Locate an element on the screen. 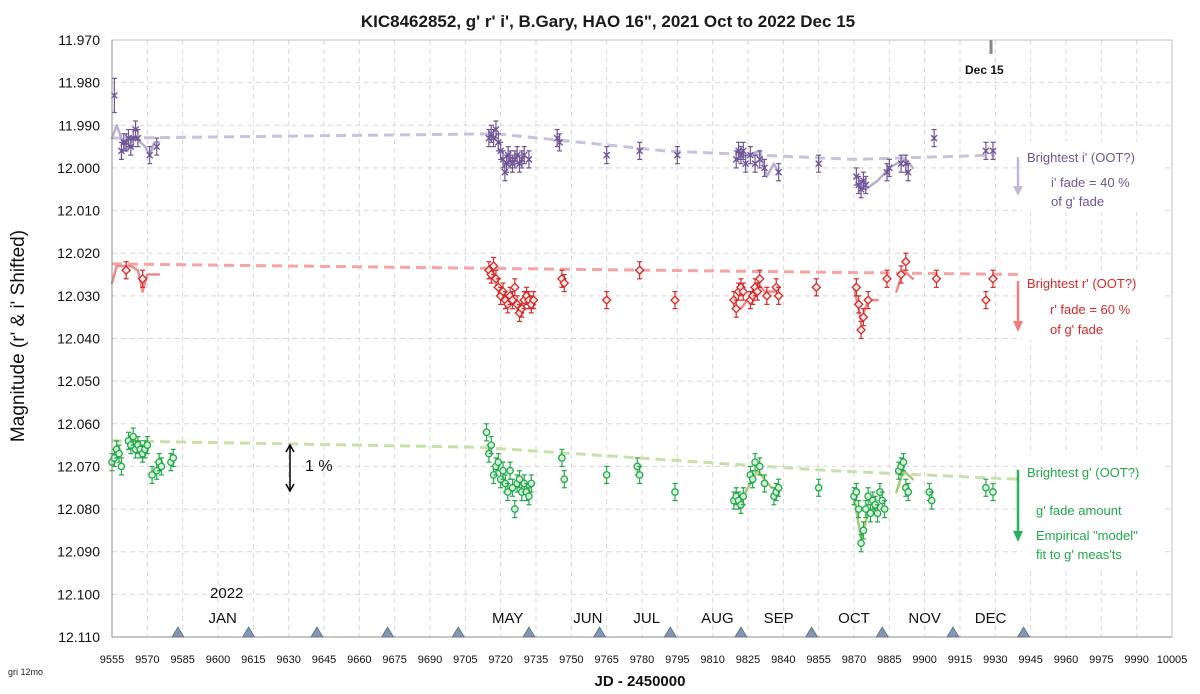  y-tick-label: 12.050 is located at coordinates (78, 381).